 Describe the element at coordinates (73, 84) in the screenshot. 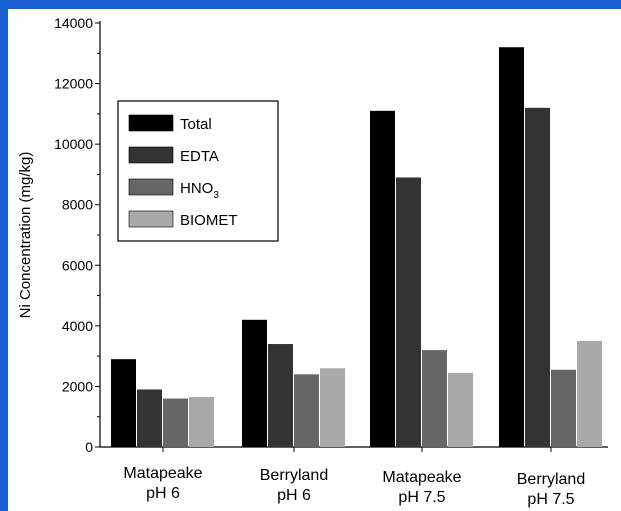

I see `y-tick-label: 12000` at that location.